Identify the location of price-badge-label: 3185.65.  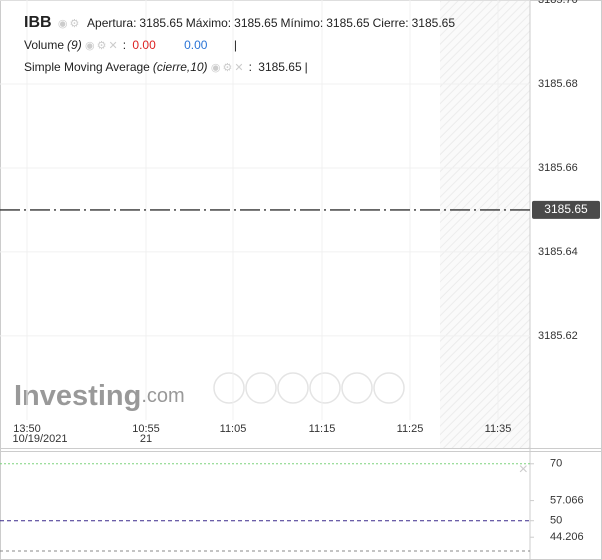
(566, 209).